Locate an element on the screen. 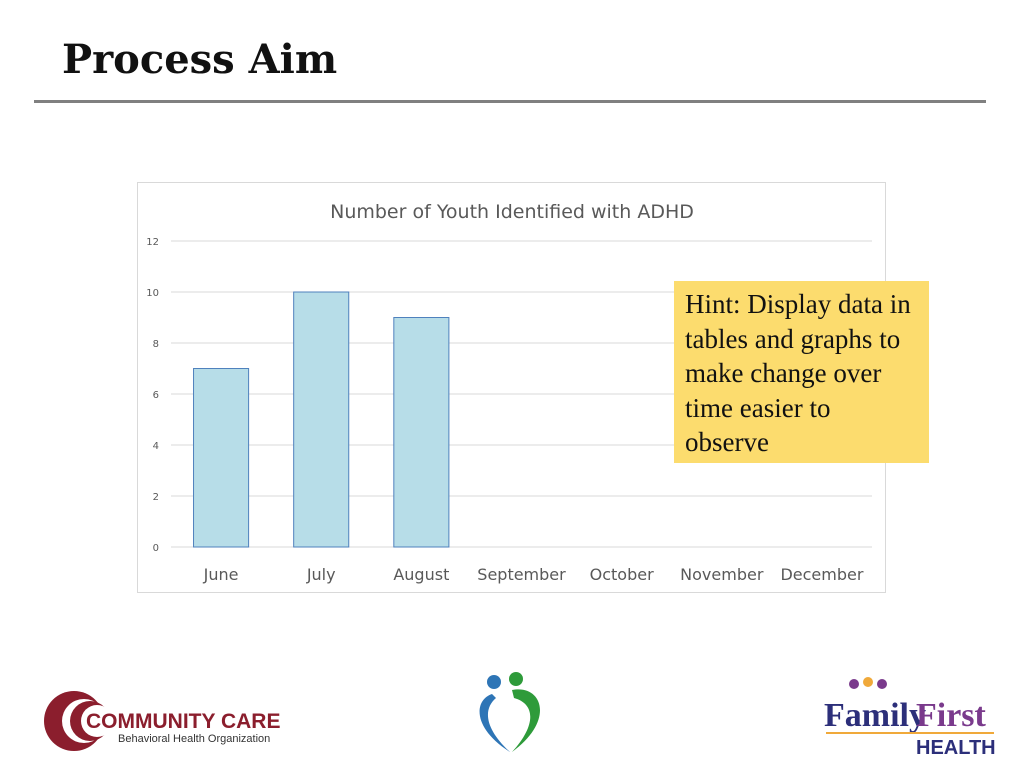 The height and width of the screenshot is (768, 1024). heart-people-logo is located at coordinates (509, 712).